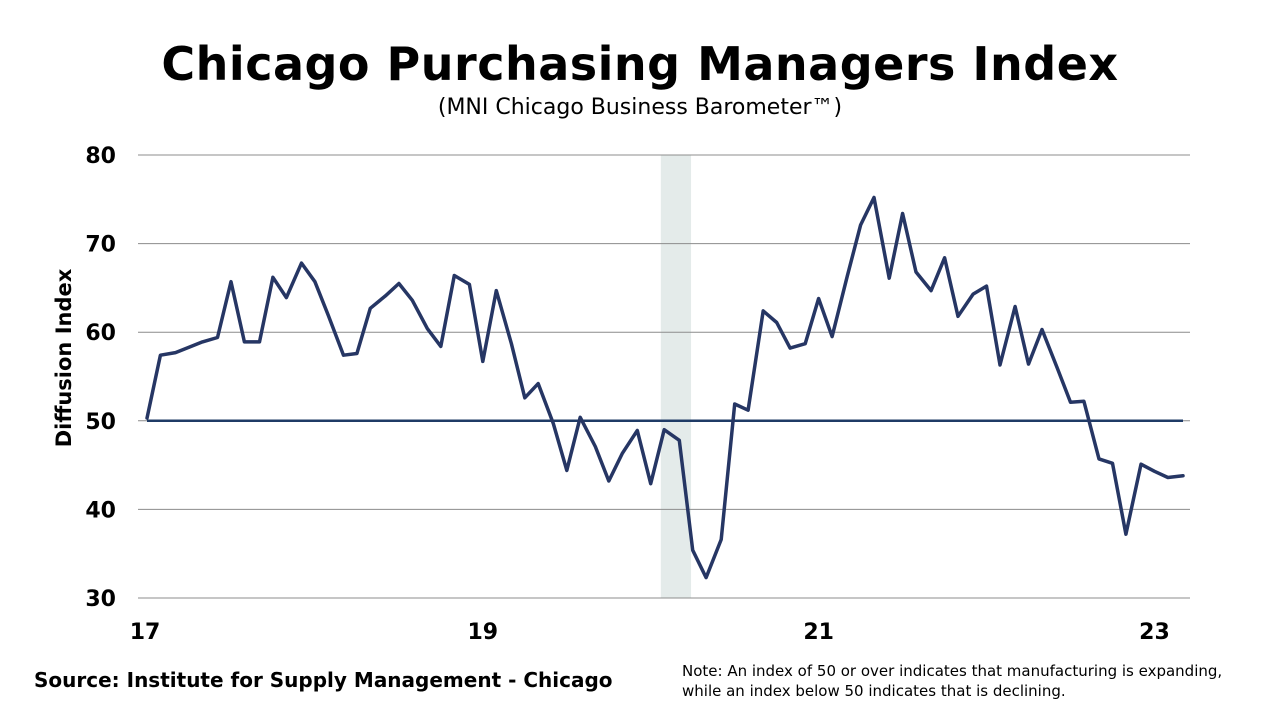  I want to click on y-tick-label: 40, so click(100, 510).